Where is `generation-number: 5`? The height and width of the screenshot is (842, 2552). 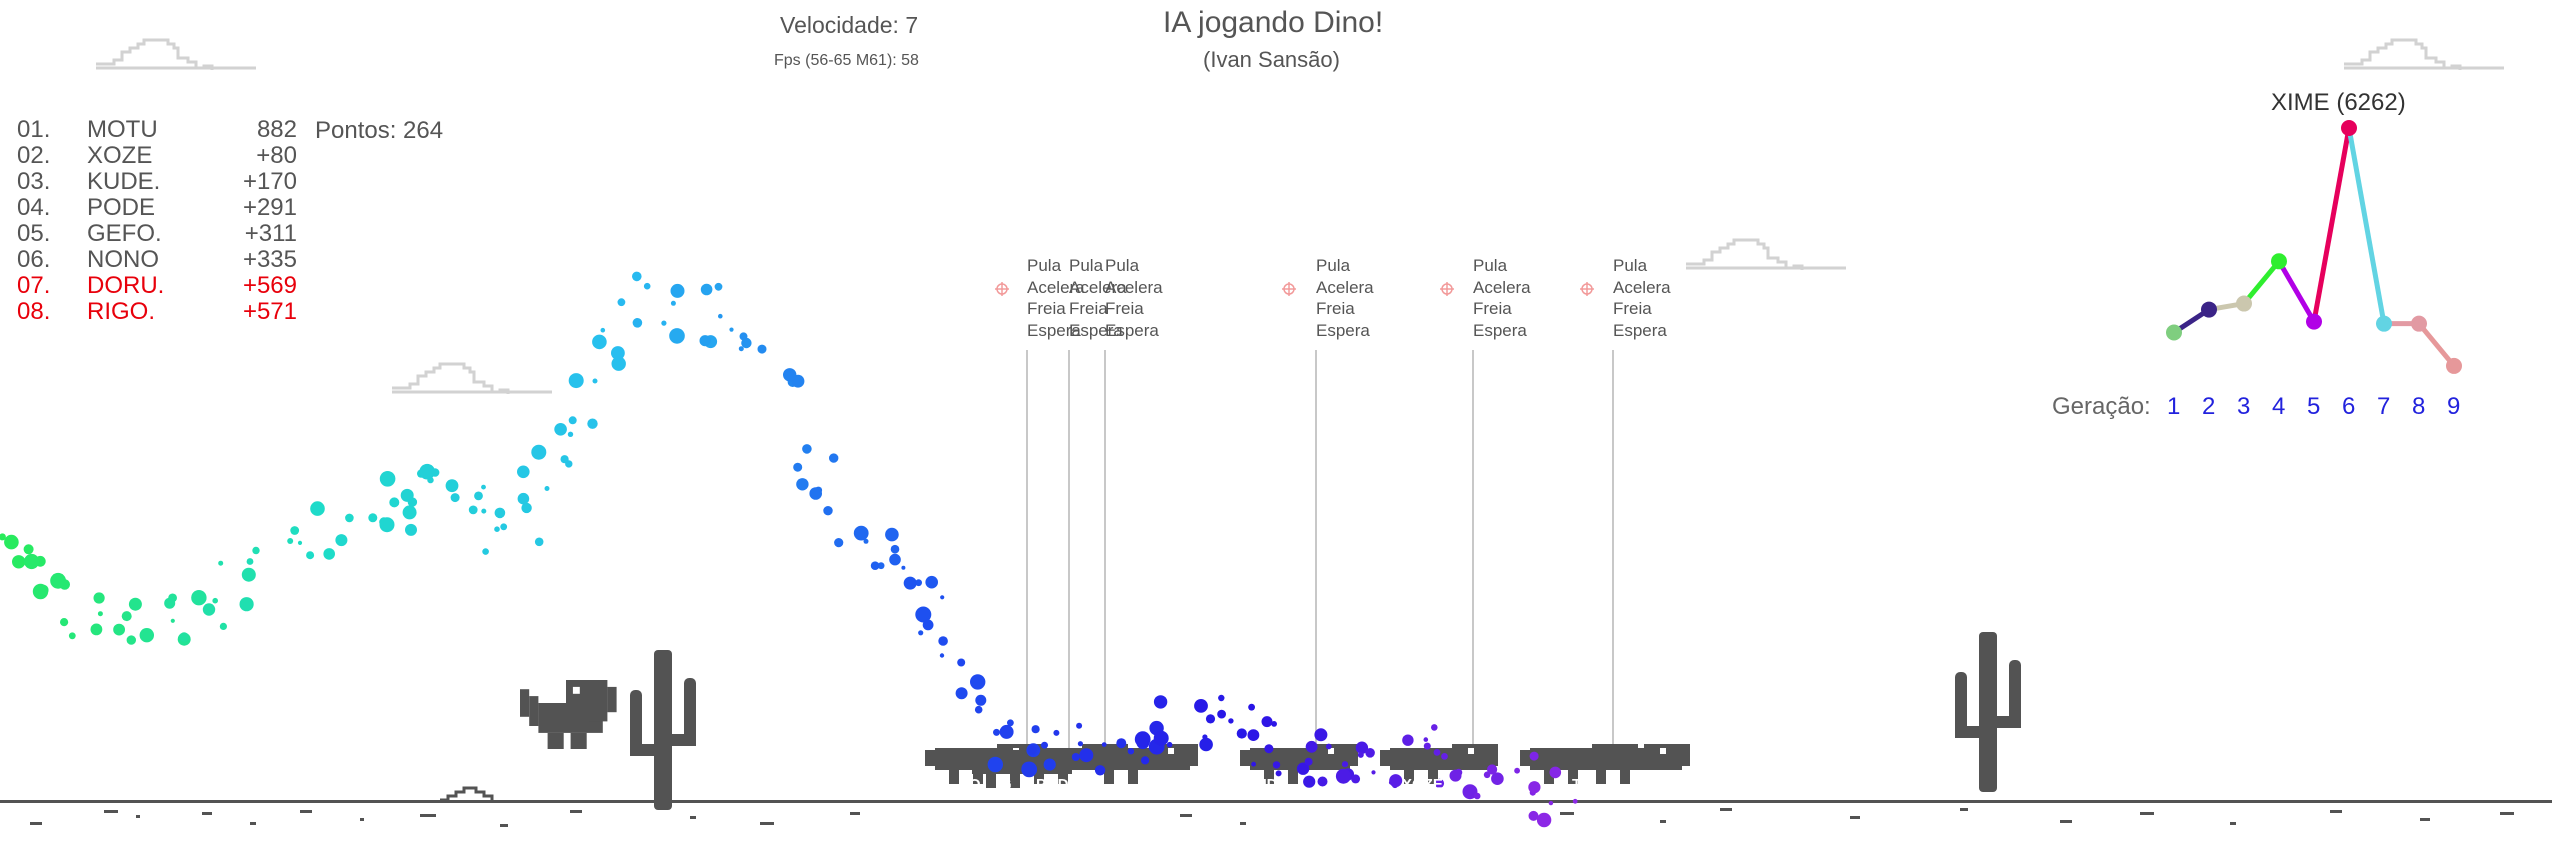 generation-number: 5 is located at coordinates (2314, 406).